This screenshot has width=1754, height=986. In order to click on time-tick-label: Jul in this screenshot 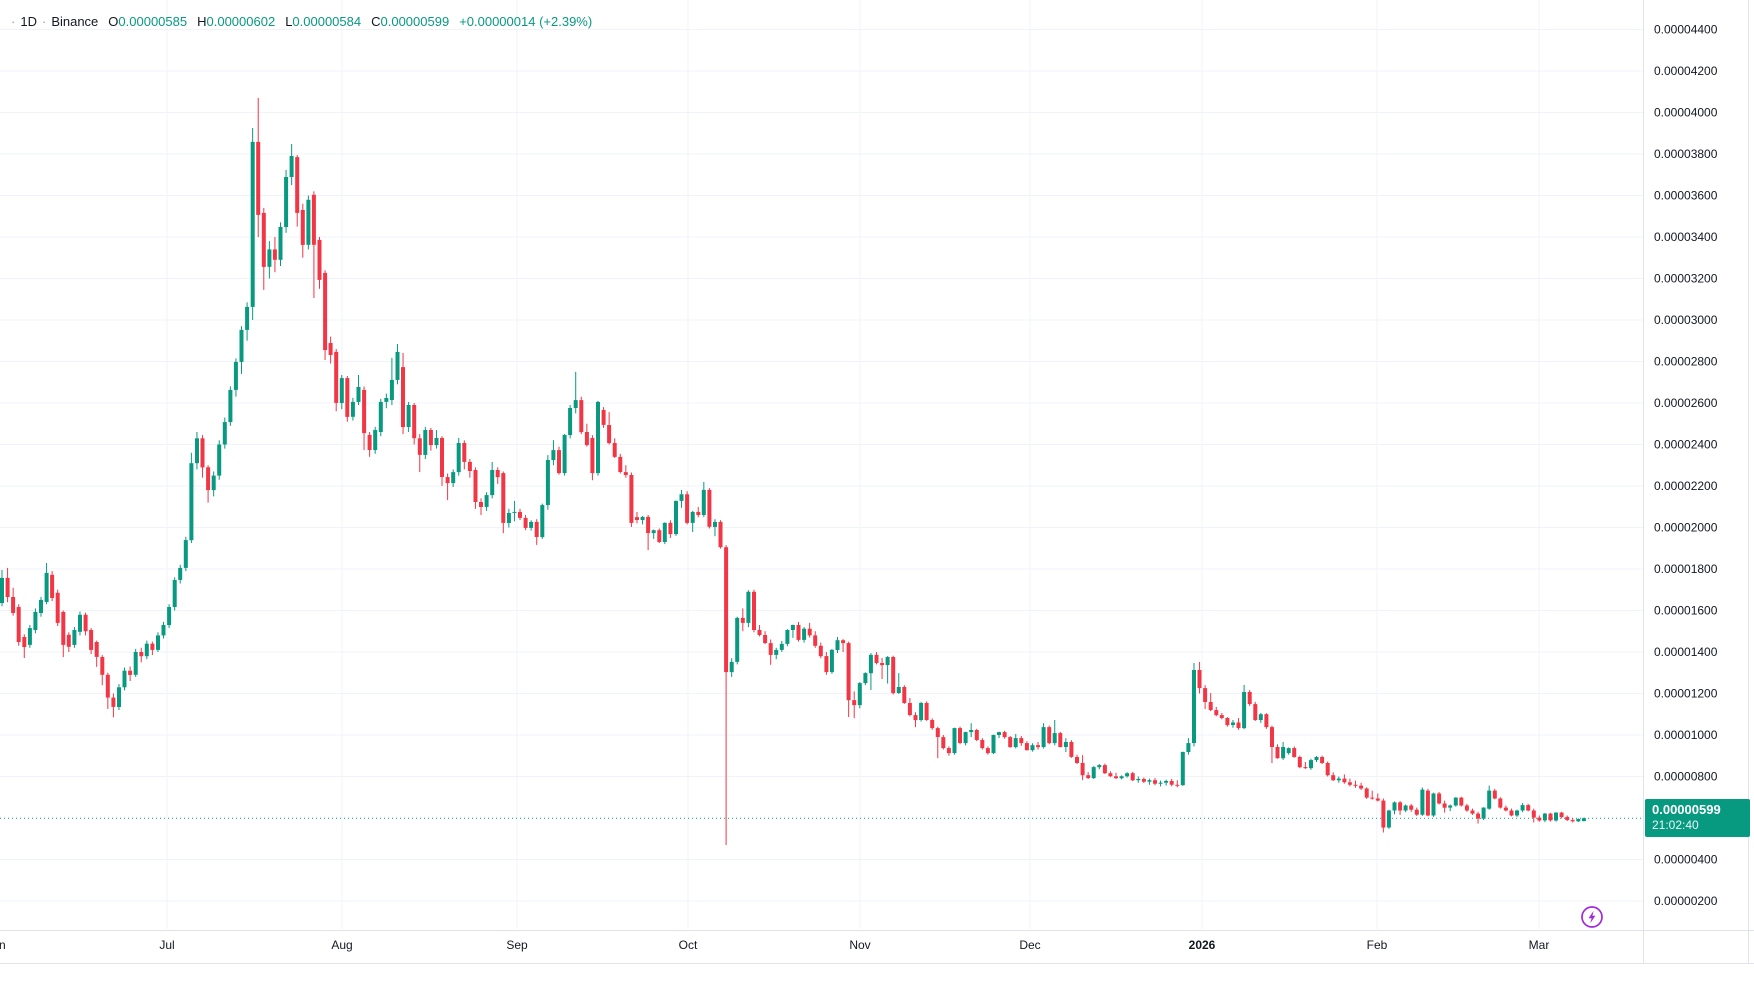, I will do `click(166, 945)`.